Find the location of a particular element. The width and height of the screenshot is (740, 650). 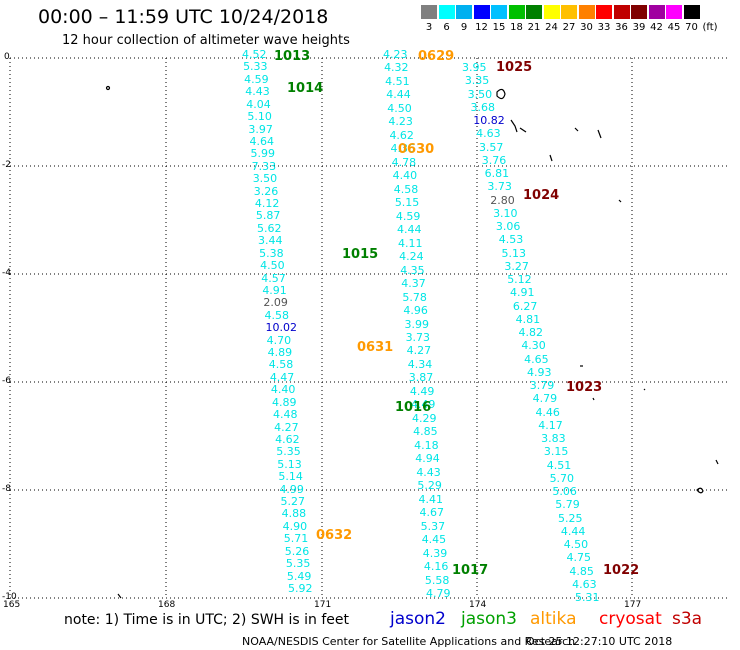

wave-height-value: 4.57 is located at coordinates (273, 278).